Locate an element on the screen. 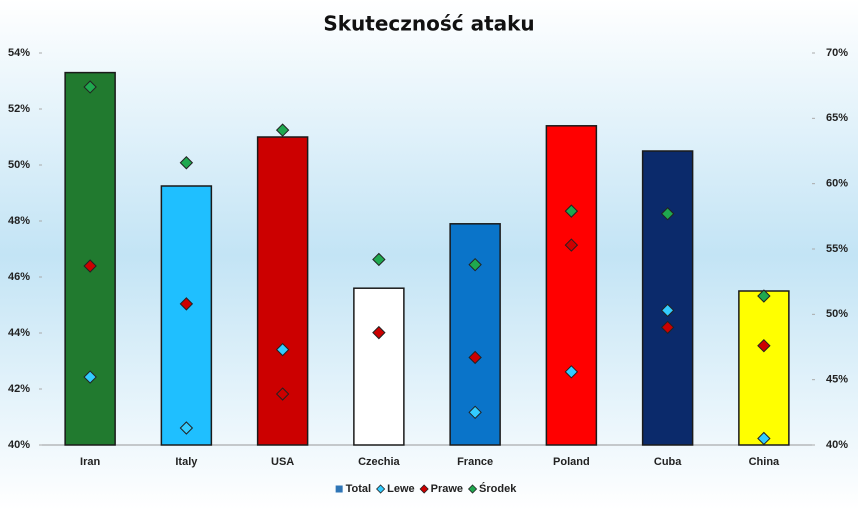  y2-tick-label: 55% is located at coordinates (837, 249).